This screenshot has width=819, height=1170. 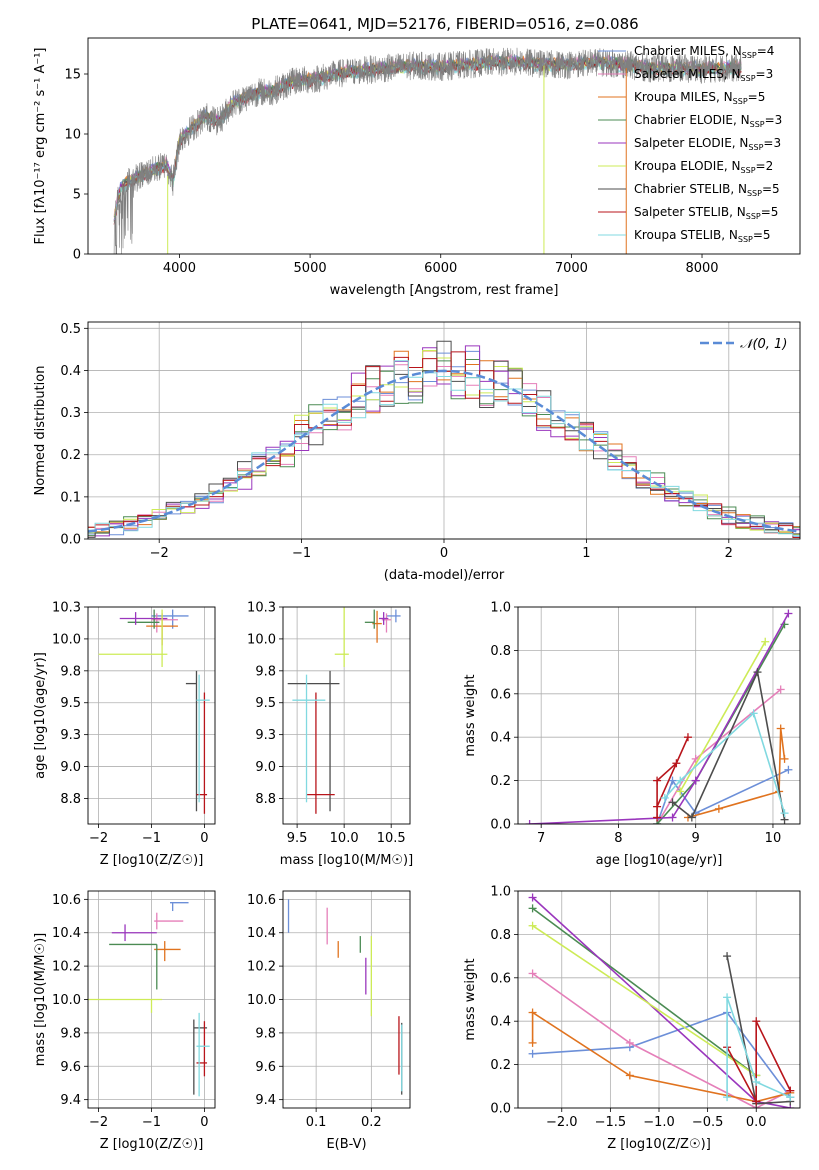 What do you see at coordinates (70, 329) in the screenshot?
I see `y-tick-label: 0.5` at bounding box center [70, 329].